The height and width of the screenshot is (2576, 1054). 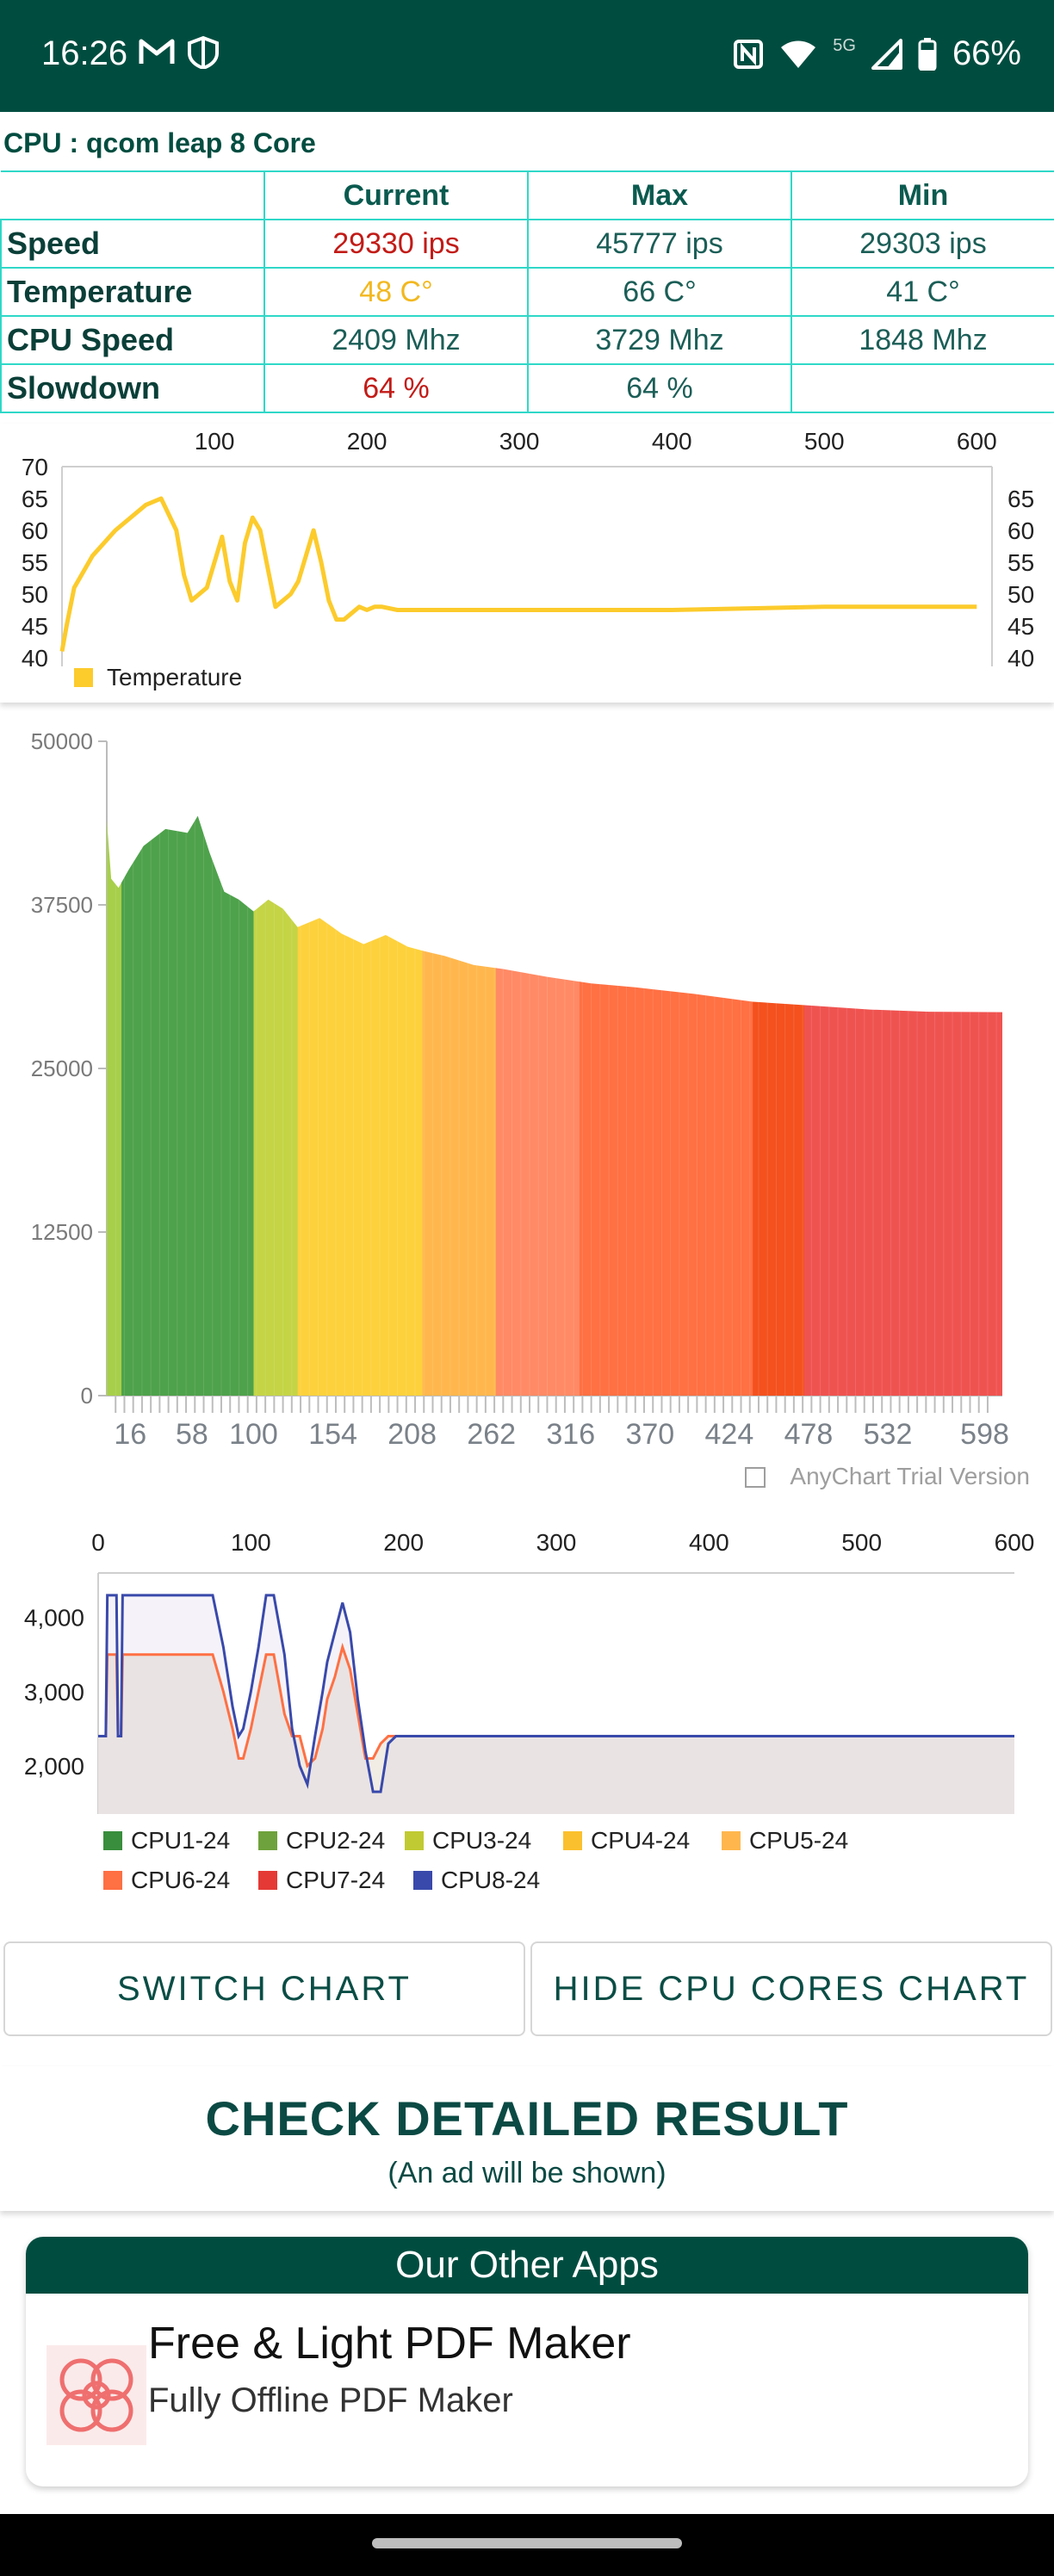 I want to click on switch-chart-button: SWITCH CHART, so click(x=264, y=1988).